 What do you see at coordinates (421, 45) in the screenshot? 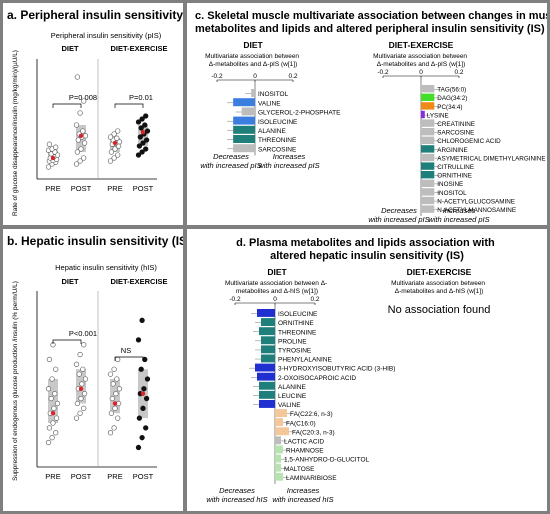
I see `panel-c-exercise-heading: DIET-EXERCISE` at bounding box center [421, 45].